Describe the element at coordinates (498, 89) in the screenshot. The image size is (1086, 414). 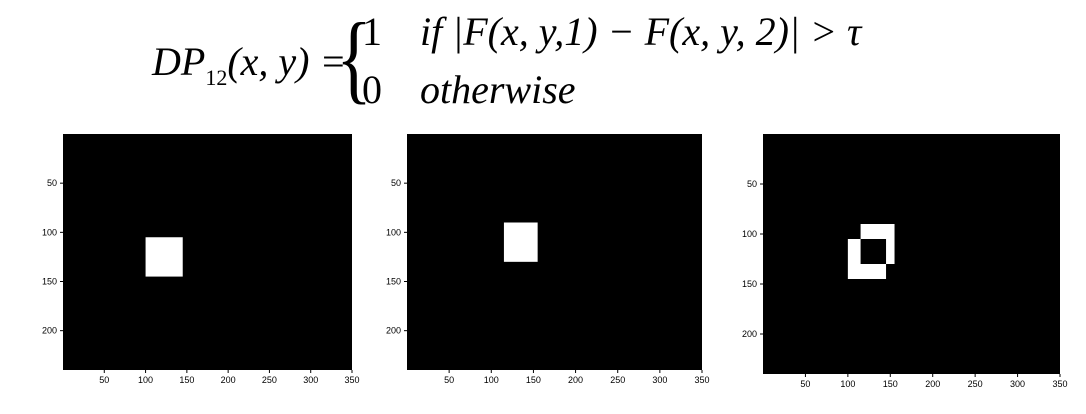
I see `case-2-condition: otherwise` at that location.